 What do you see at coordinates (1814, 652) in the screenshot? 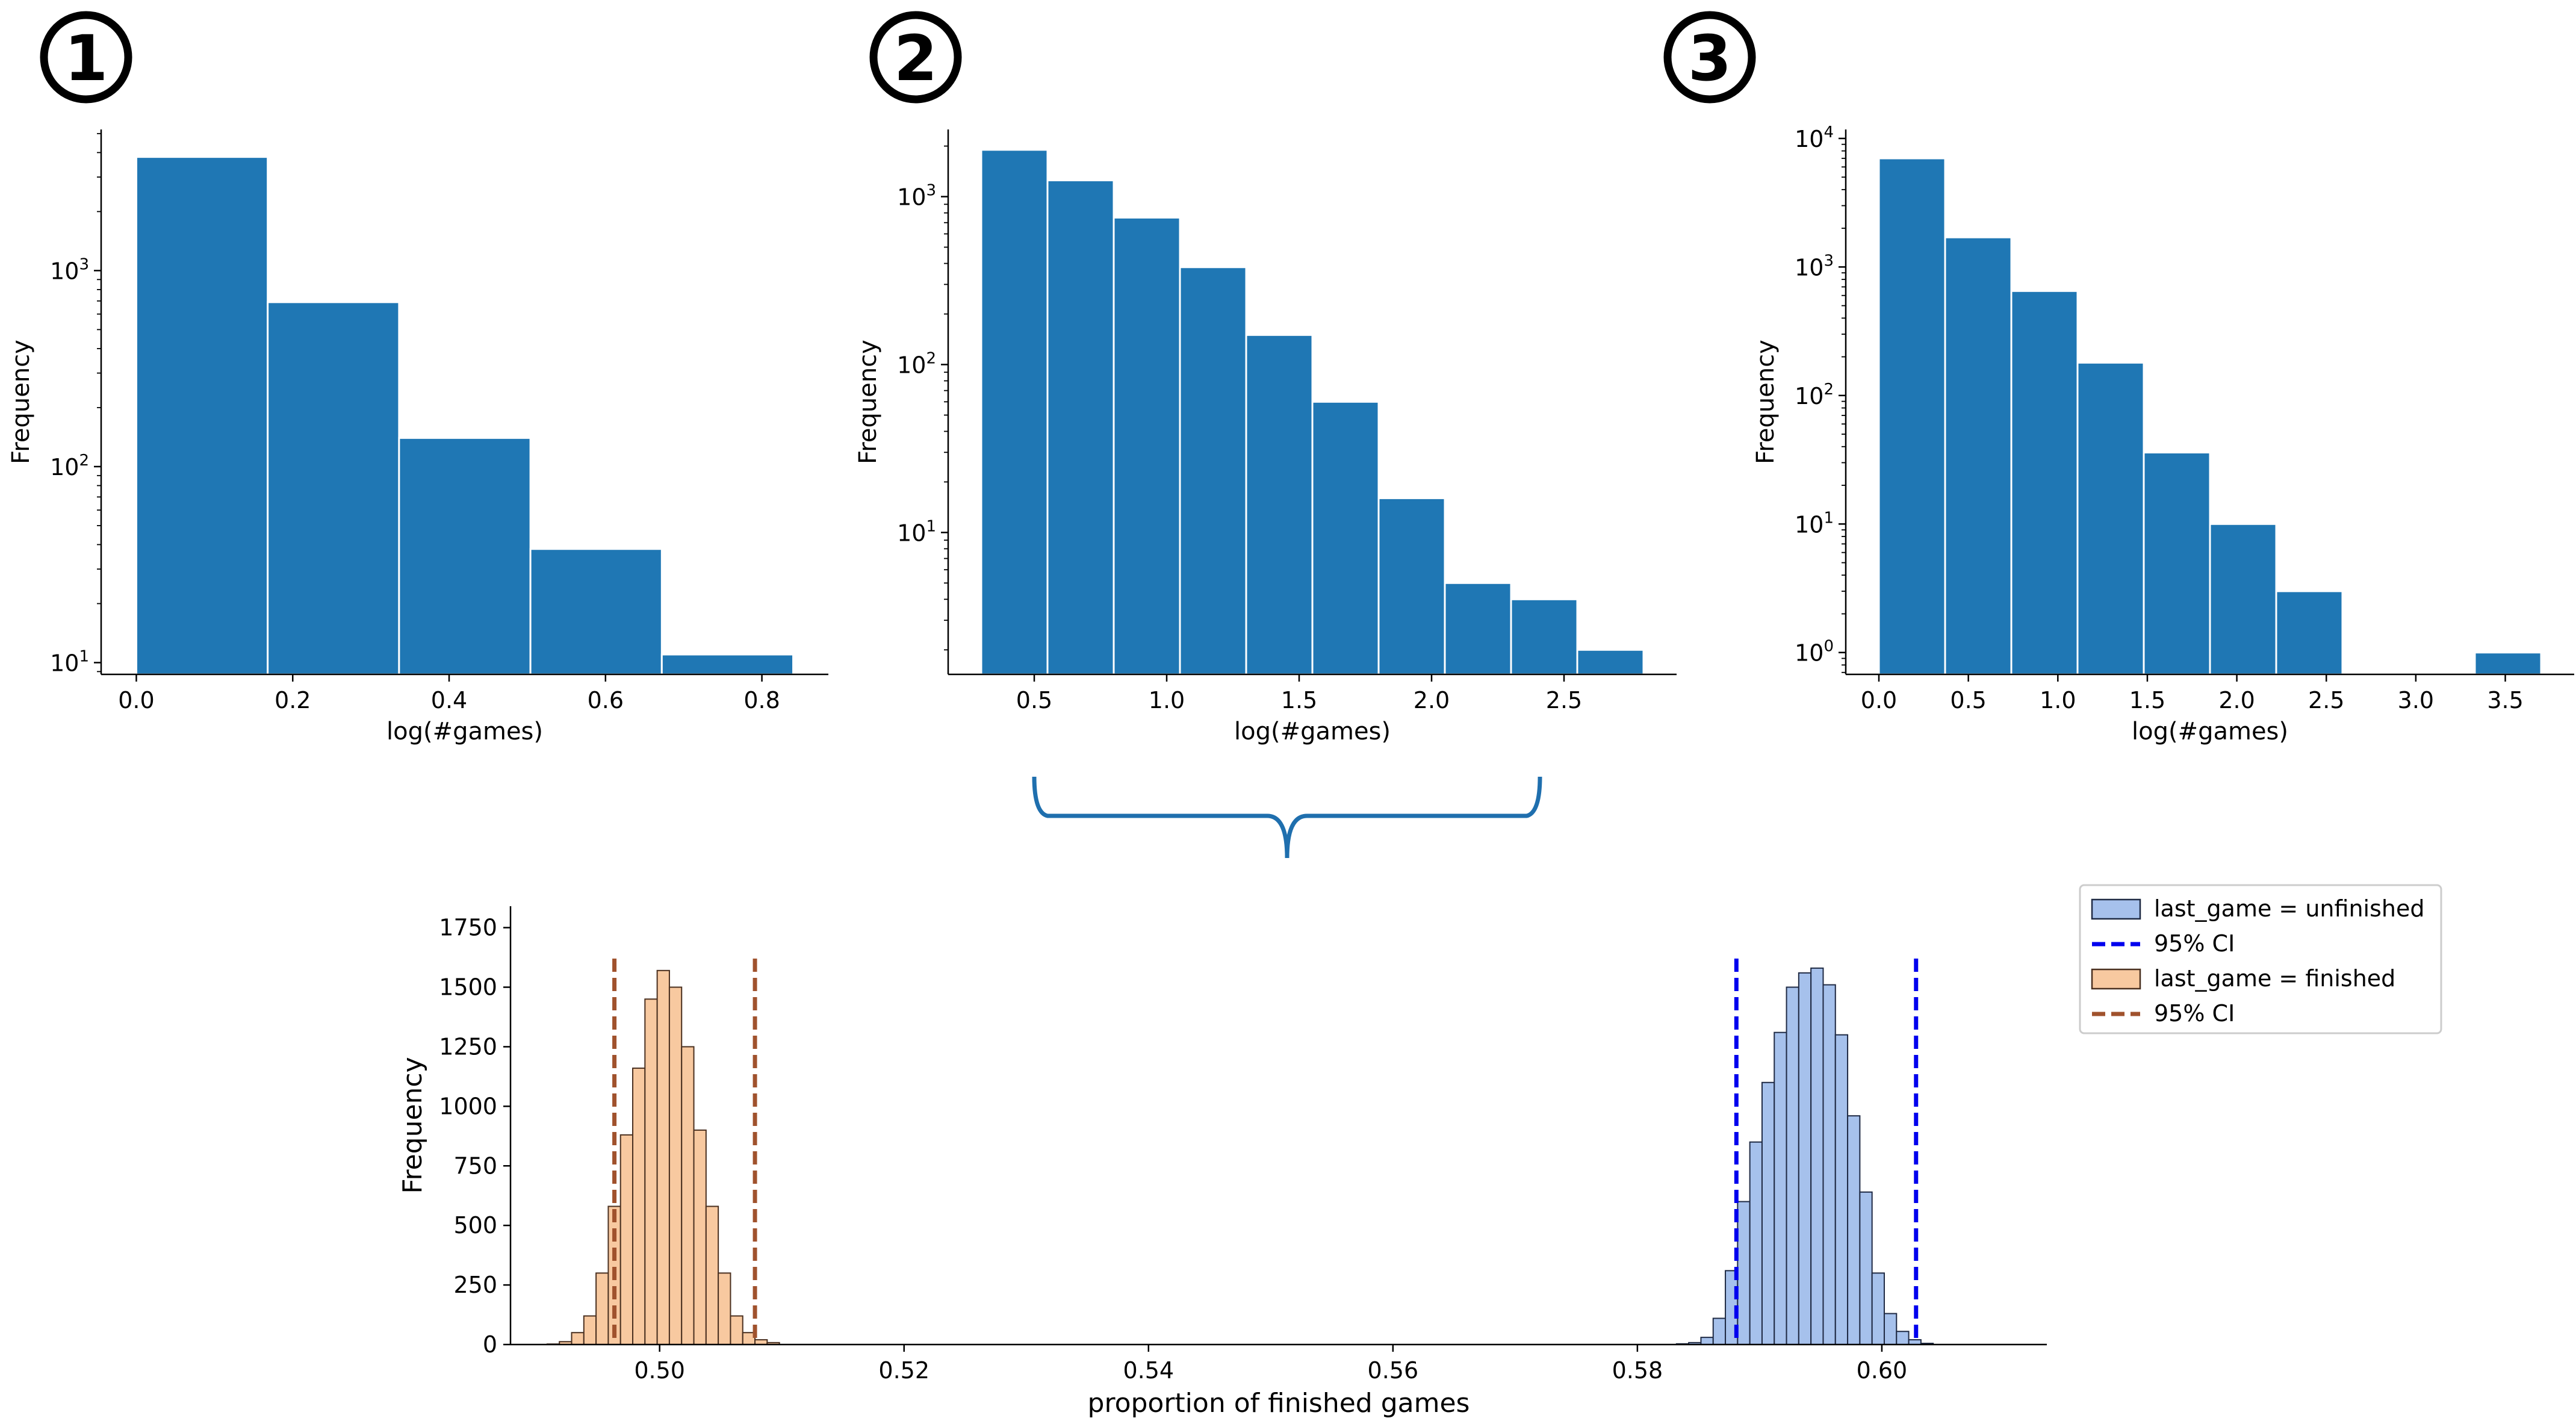
I see `y-tick-label: 10⁰` at bounding box center [1814, 652].